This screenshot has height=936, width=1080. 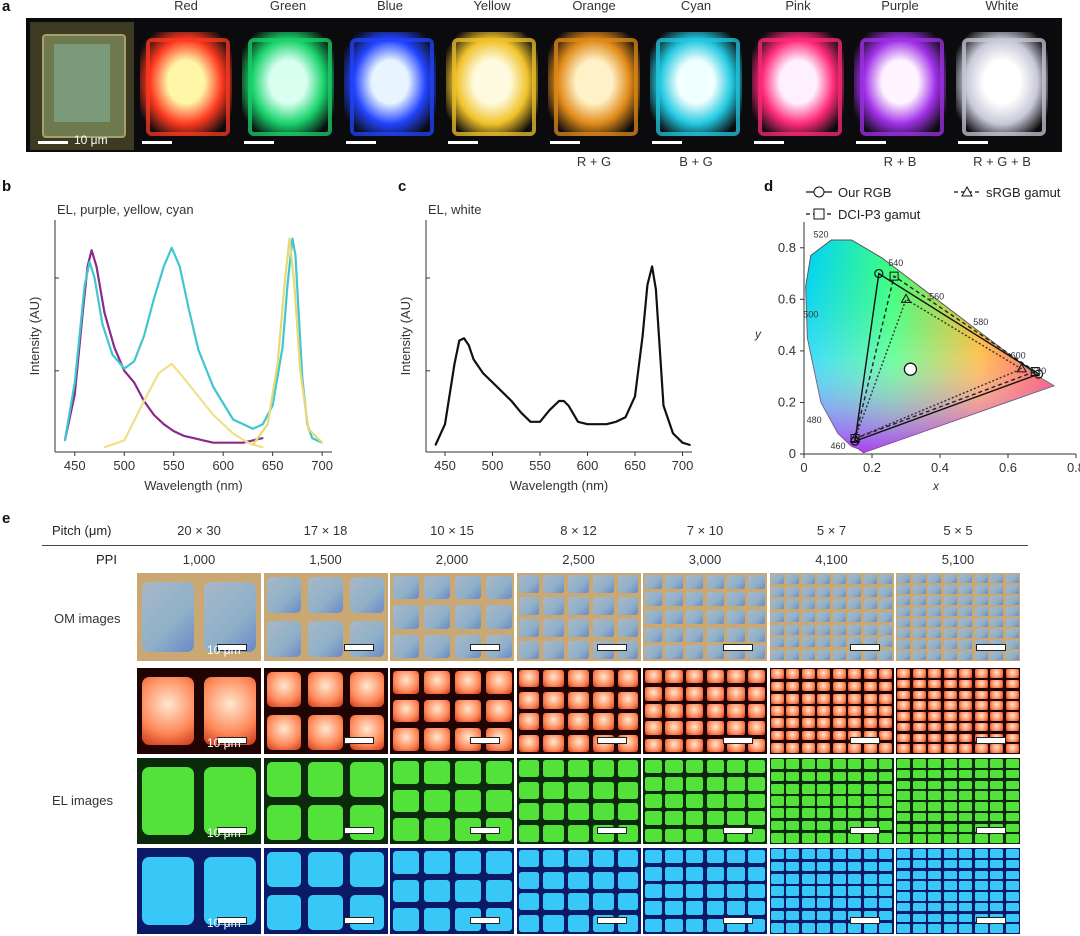 I want to click on our-rgb-point, so click(x=1039, y=374).